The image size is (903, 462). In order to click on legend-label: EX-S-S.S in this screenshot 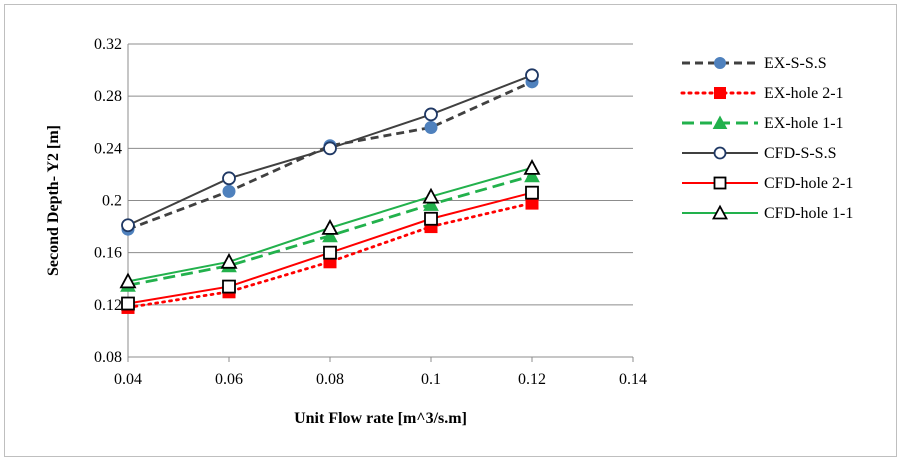, I will do `click(795, 63)`.